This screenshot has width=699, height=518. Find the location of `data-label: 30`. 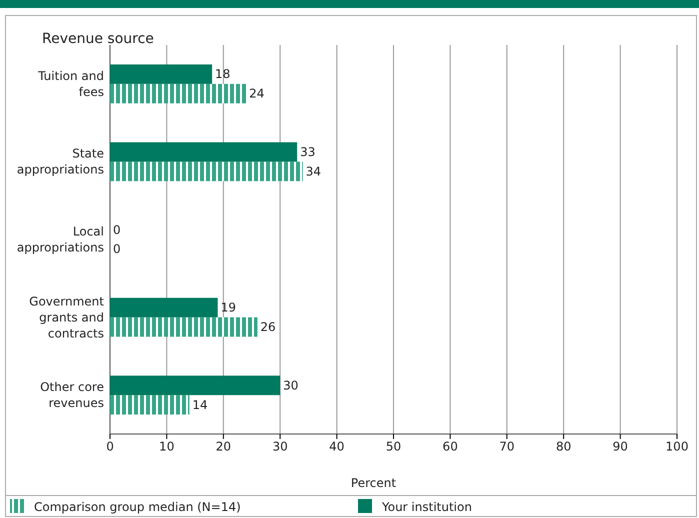

data-label: 30 is located at coordinates (290, 385).